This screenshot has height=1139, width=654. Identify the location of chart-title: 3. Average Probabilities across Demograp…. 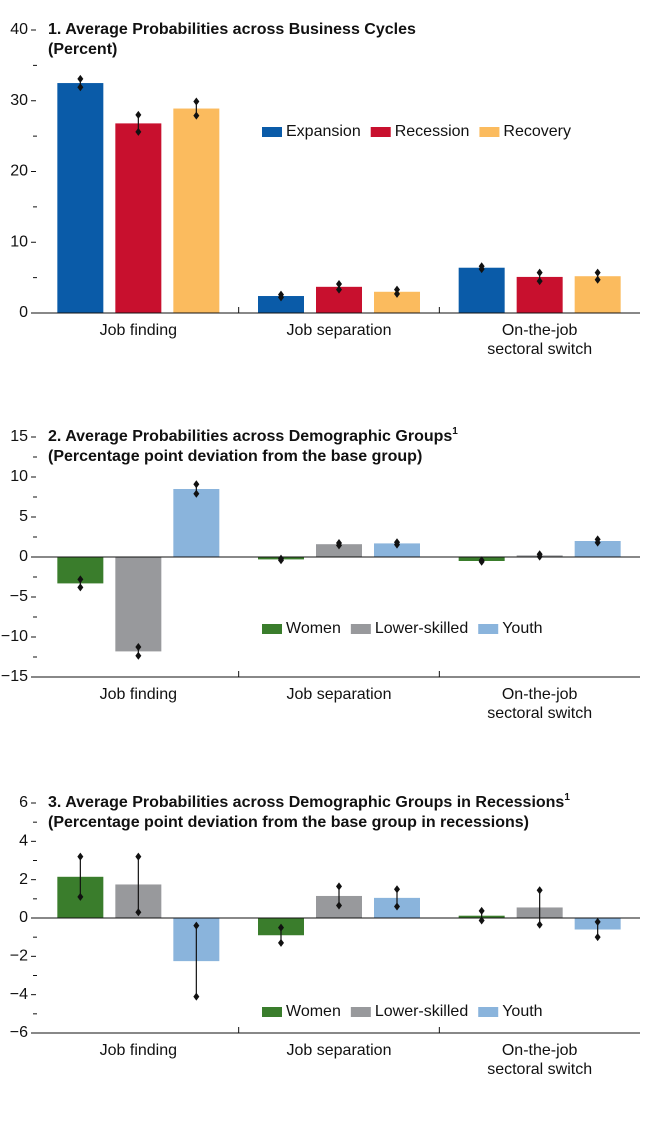
(309, 802).